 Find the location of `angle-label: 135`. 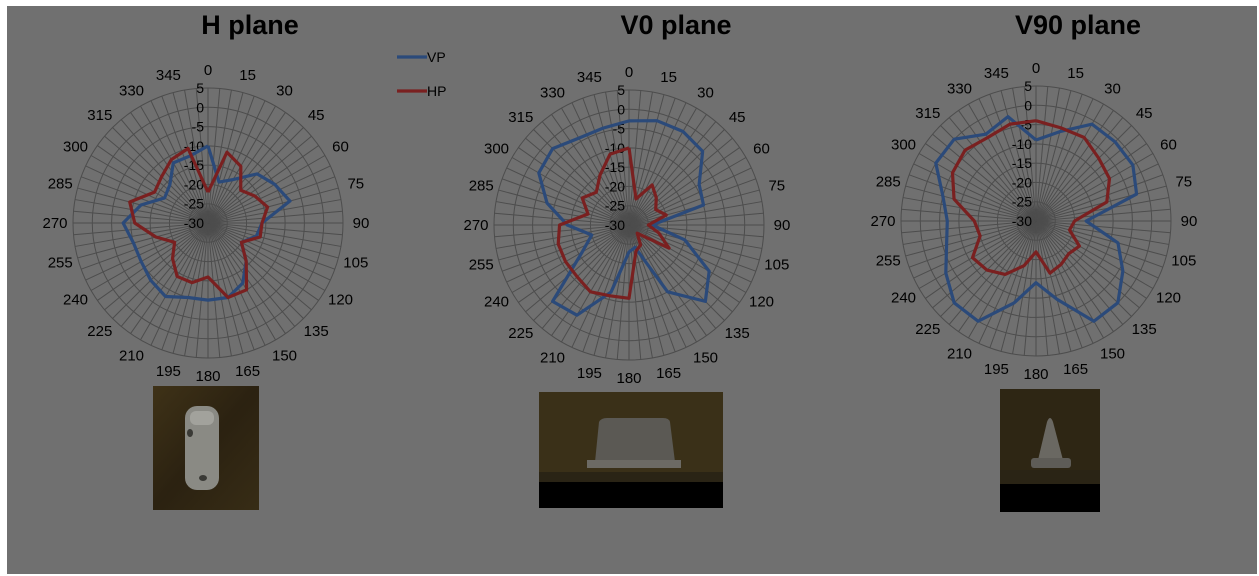

angle-label: 135 is located at coordinates (316, 331).